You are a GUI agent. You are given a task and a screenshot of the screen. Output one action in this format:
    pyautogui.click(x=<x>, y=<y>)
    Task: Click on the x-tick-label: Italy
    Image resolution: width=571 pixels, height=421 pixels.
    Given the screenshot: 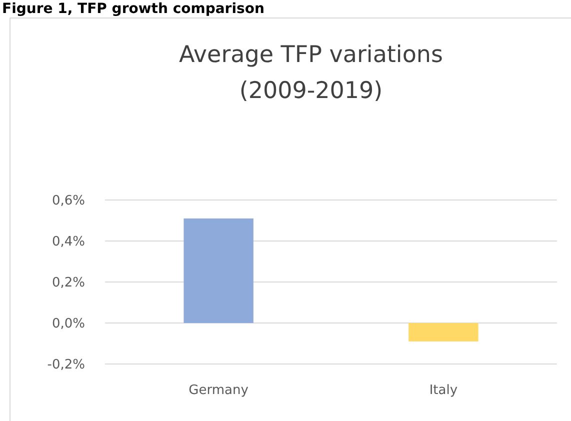 What is the action you would take?
    pyautogui.click(x=443, y=390)
    